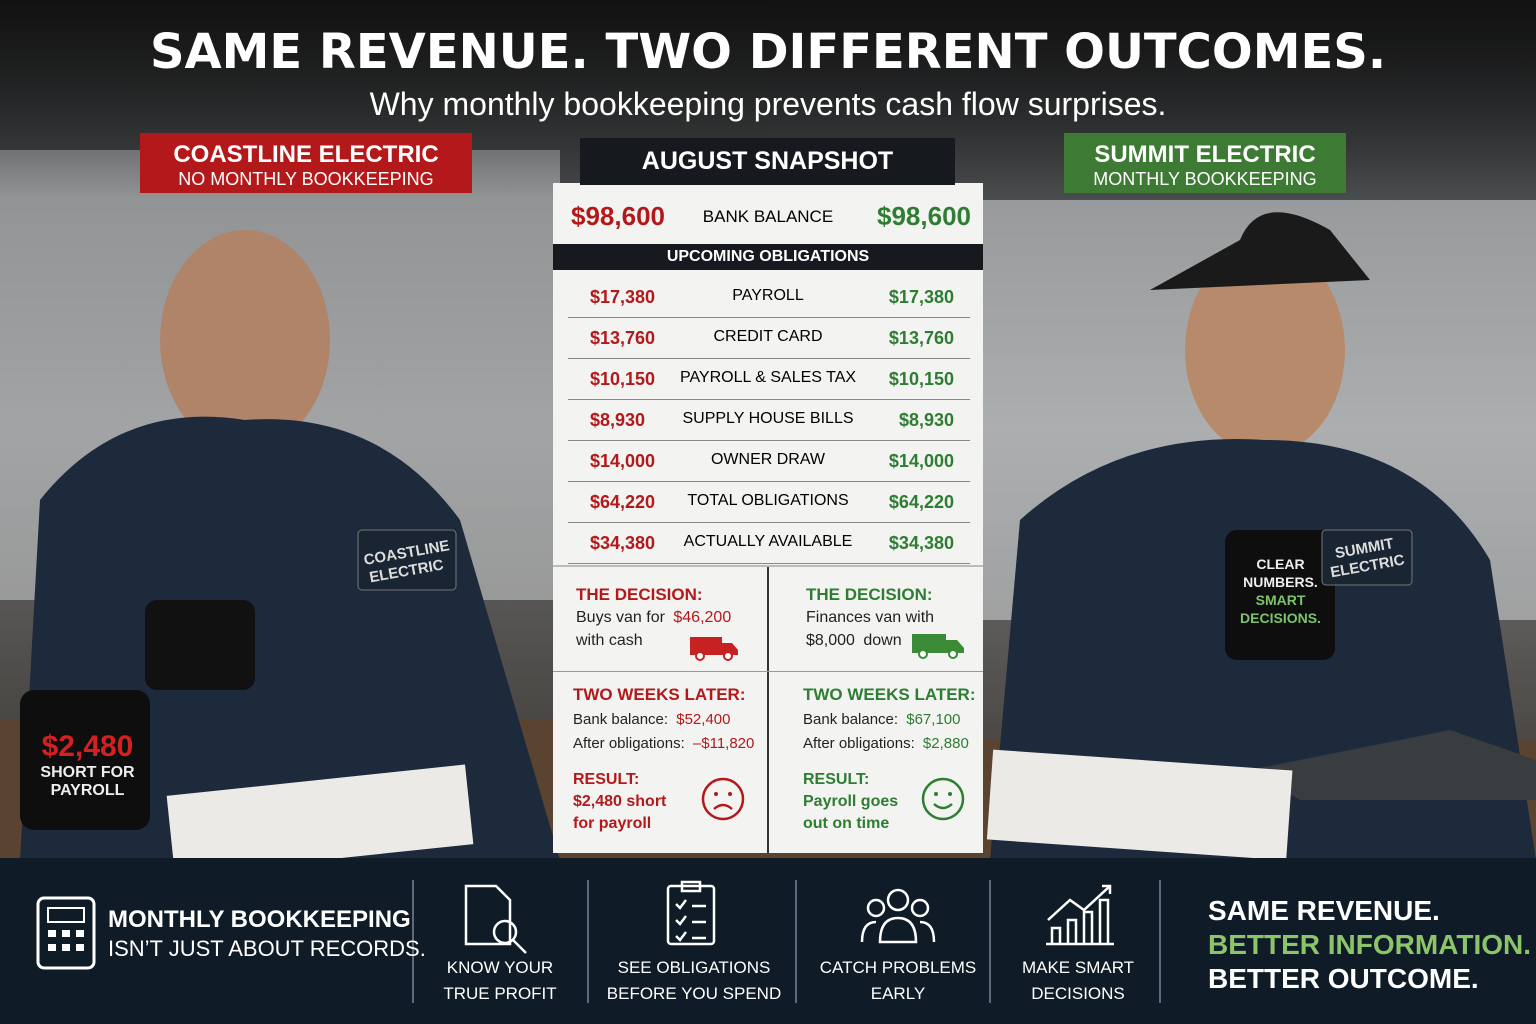 Image resolution: width=1536 pixels, height=1024 pixels. Describe the element at coordinates (623, 338) in the screenshot. I see `left-value: $13,760` at that location.